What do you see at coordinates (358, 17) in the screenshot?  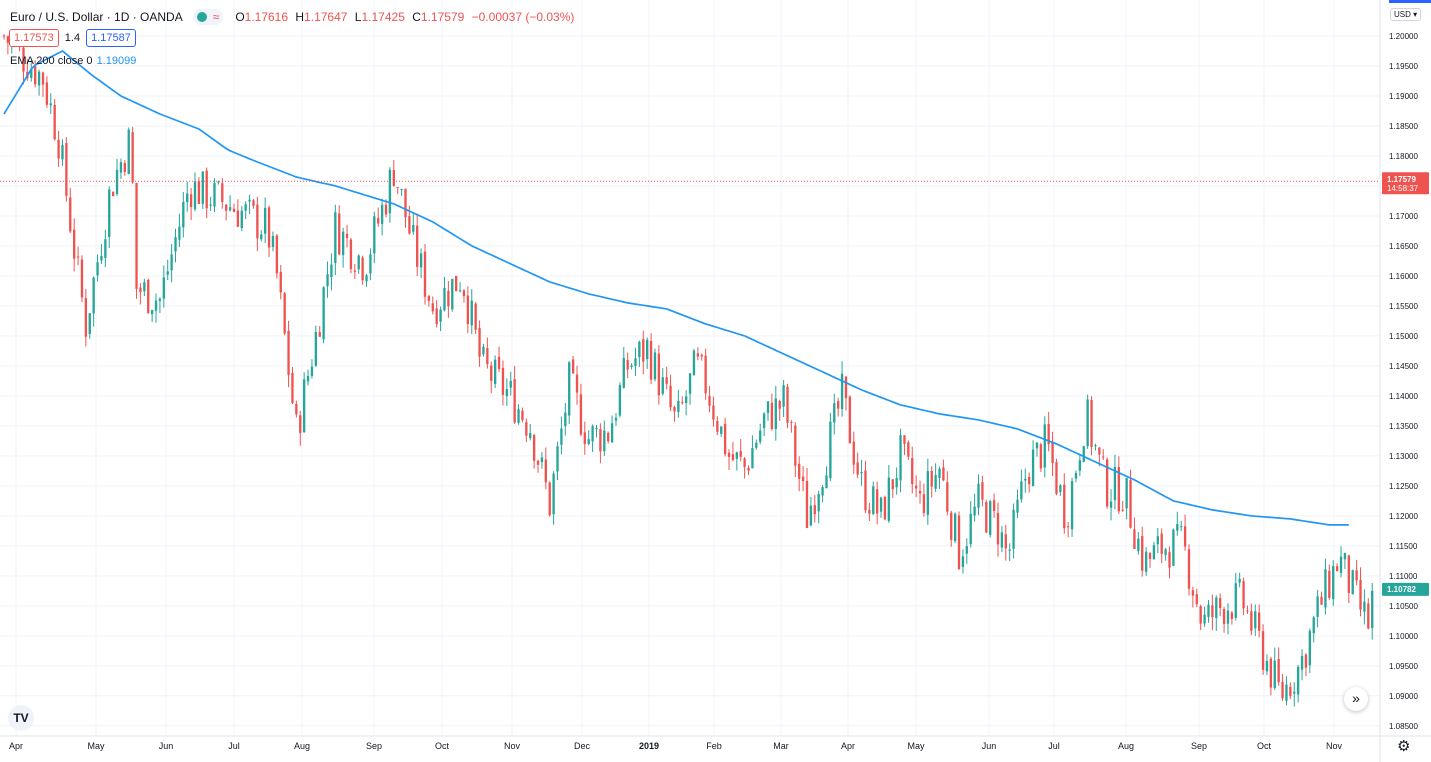 I see `low-label: L` at bounding box center [358, 17].